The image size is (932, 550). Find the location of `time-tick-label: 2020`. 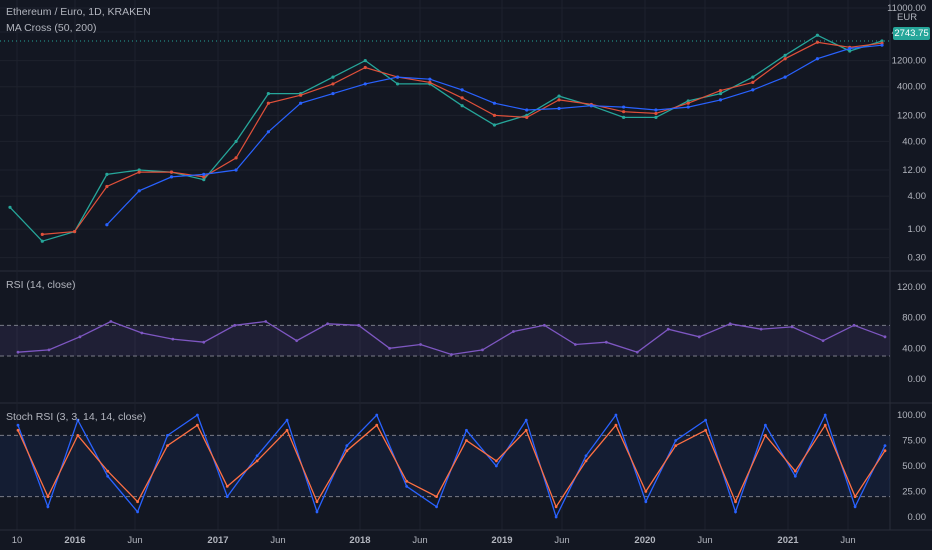

time-tick-label: 2020 is located at coordinates (644, 540).